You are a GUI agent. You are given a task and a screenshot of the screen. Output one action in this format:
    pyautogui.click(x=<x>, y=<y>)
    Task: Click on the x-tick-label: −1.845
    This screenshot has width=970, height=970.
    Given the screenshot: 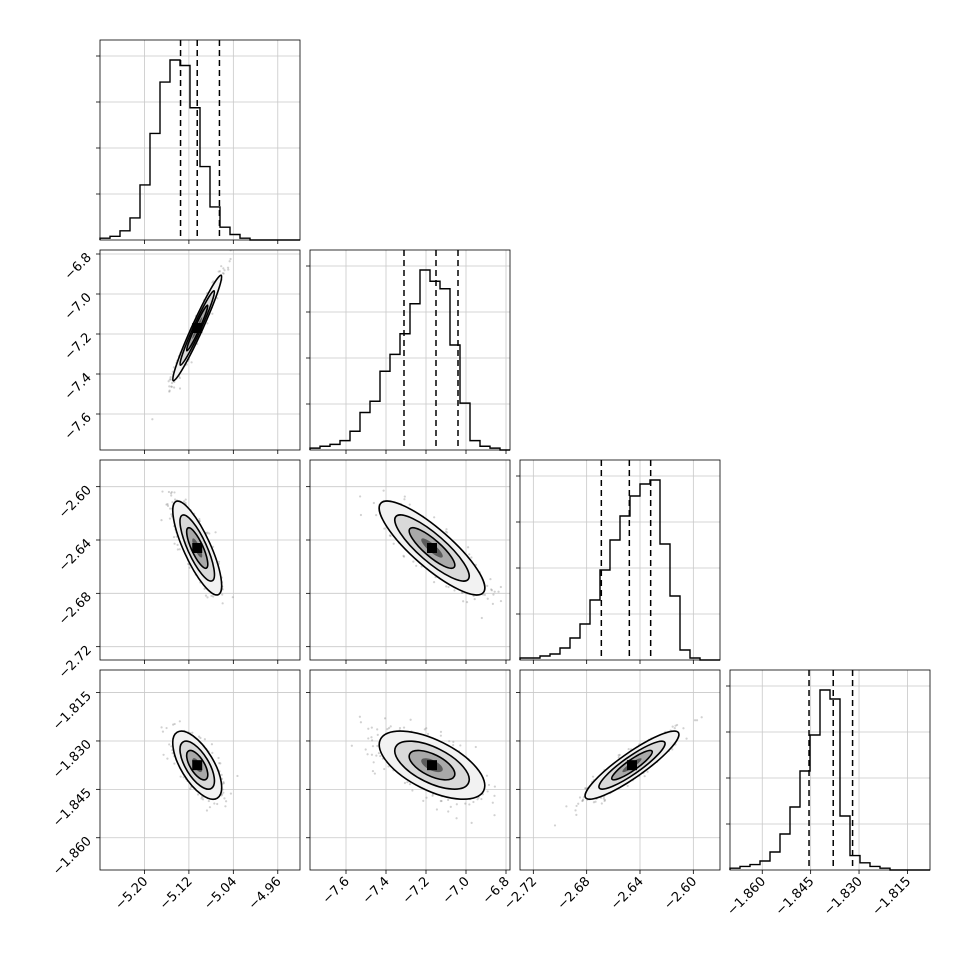 What is the action you would take?
    pyautogui.click(x=795, y=896)
    